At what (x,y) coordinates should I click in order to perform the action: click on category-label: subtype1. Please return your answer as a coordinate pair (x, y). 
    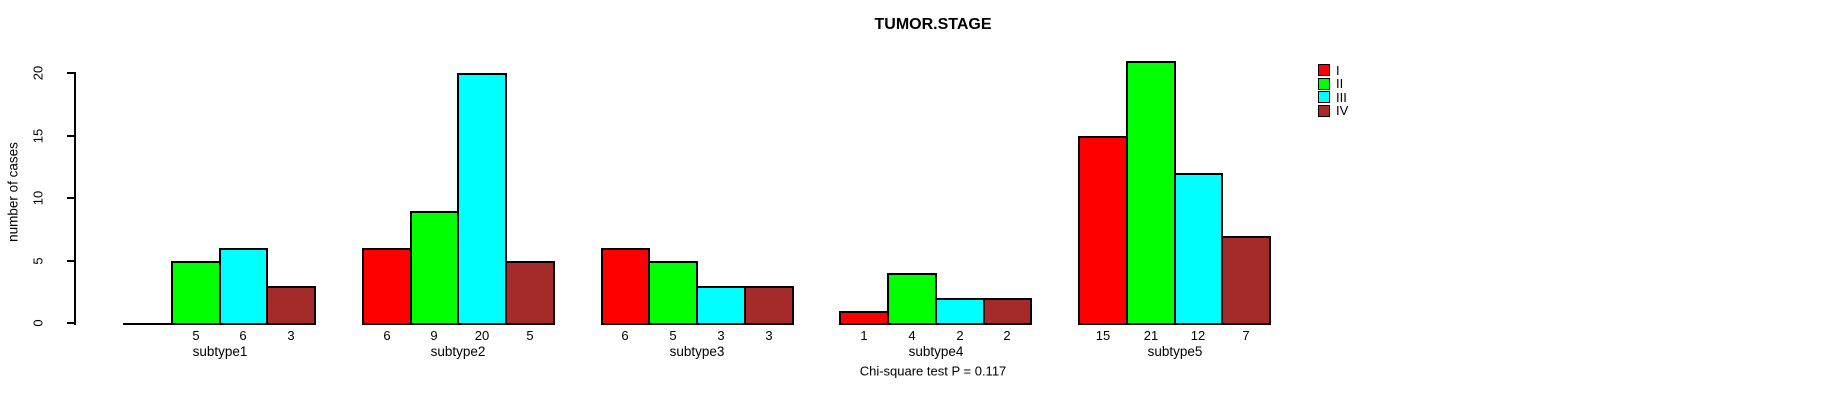
    Looking at the image, I should click on (220, 351).